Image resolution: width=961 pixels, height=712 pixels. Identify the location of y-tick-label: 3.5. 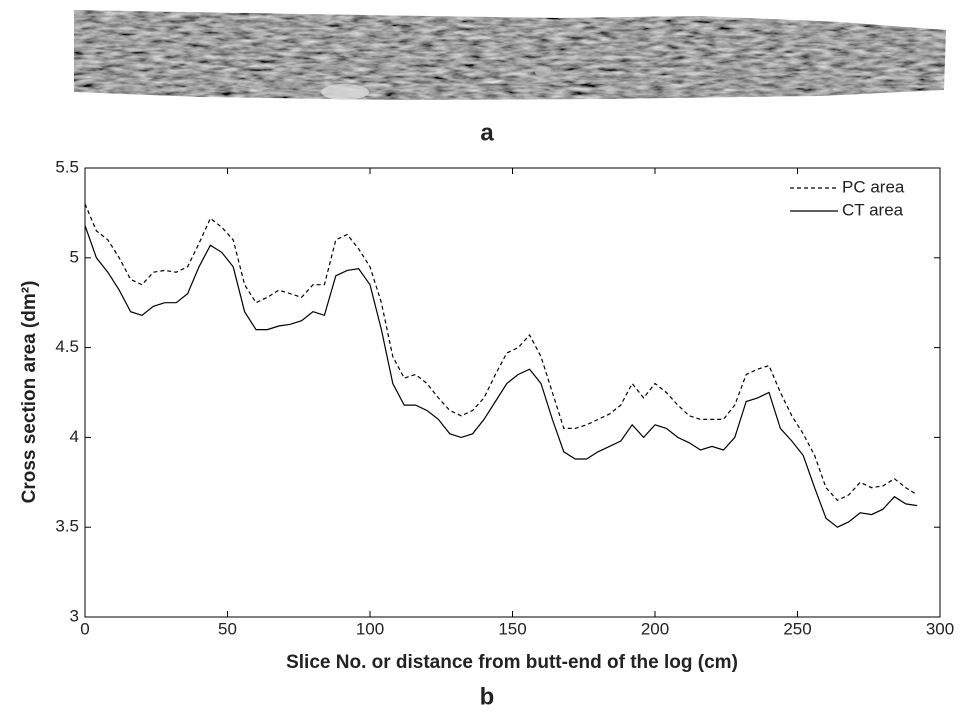
(67, 526).